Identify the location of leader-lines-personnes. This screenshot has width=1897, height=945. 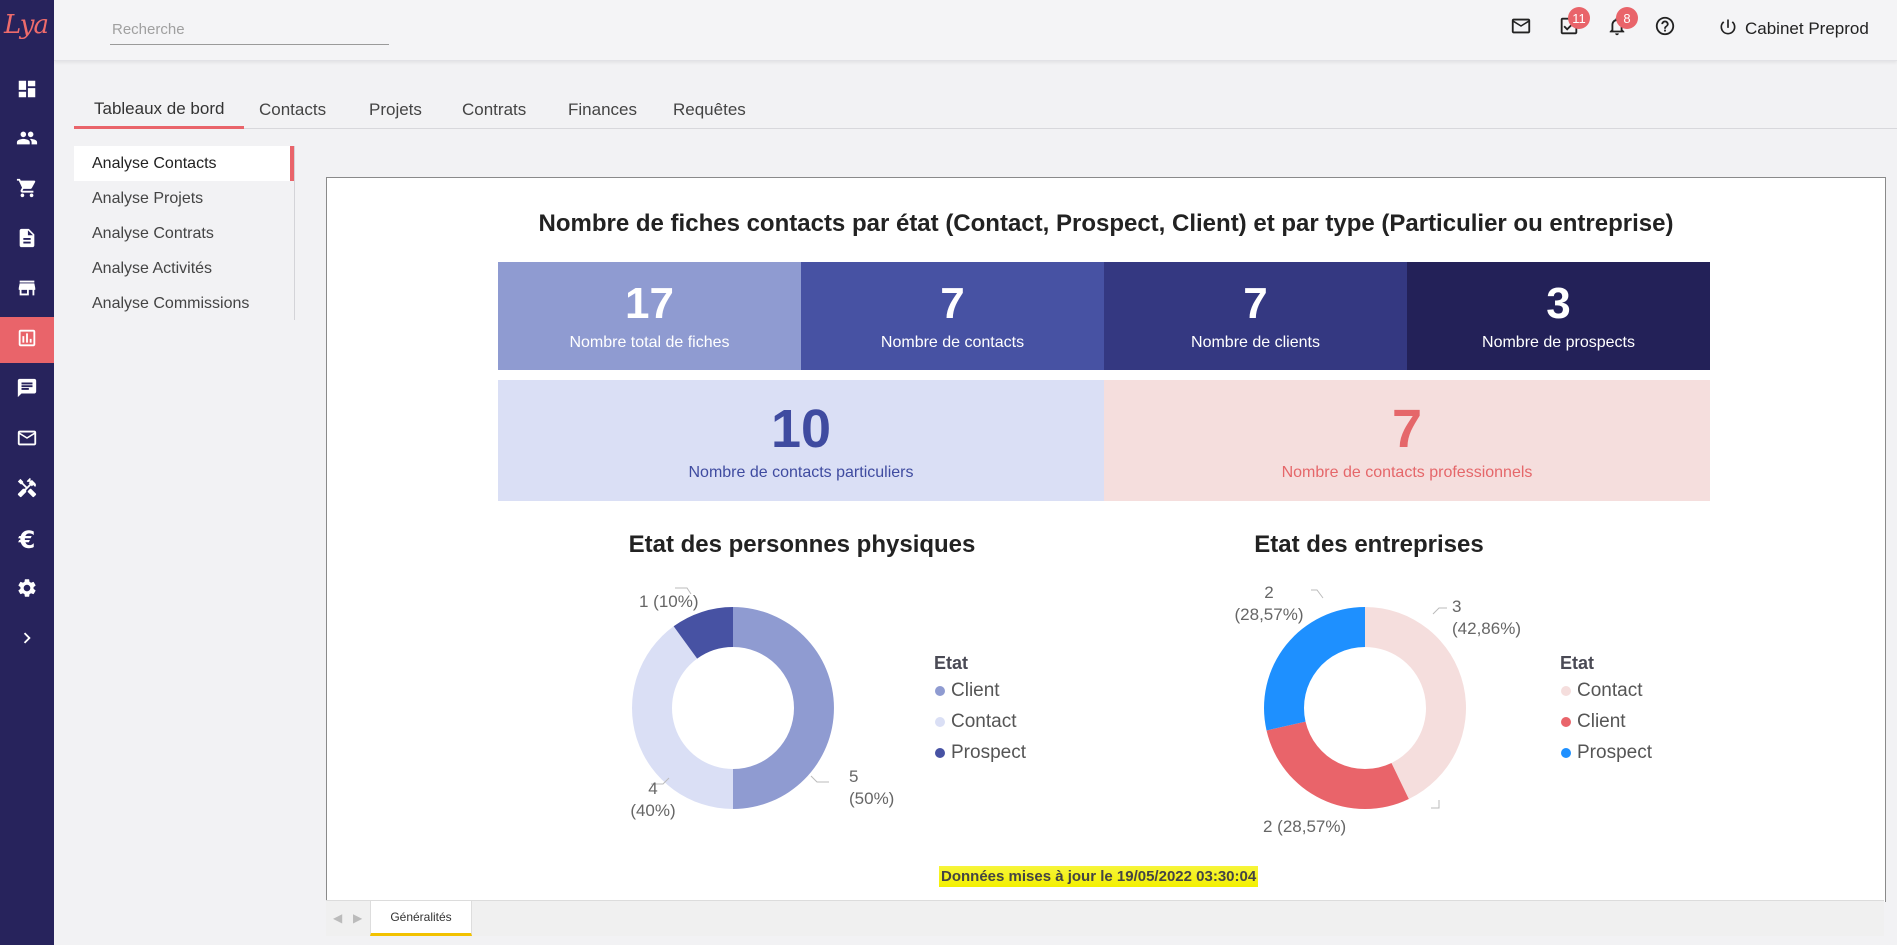
(740, 686).